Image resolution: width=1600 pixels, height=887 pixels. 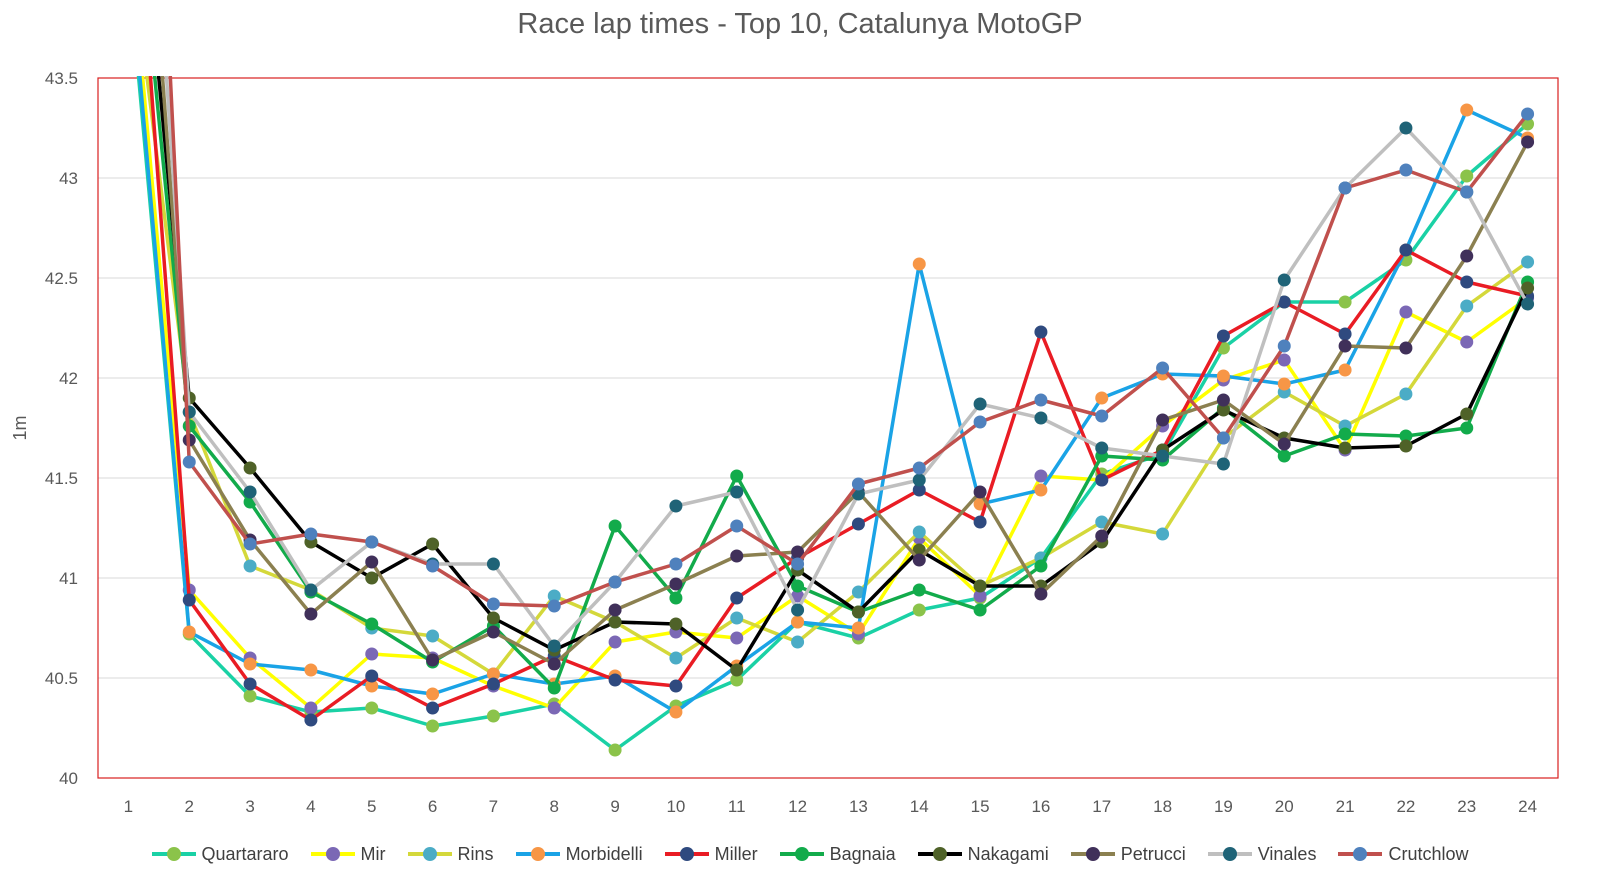 I want to click on x-tick-label: 9, so click(x=614, y=806).